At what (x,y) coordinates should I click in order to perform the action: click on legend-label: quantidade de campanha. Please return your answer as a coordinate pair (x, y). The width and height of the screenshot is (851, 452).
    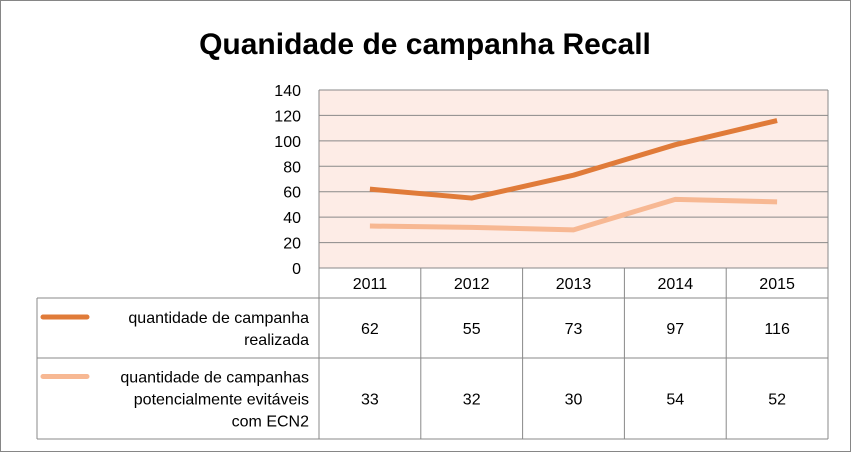
    Looking at the image, I should click on (218, 318).